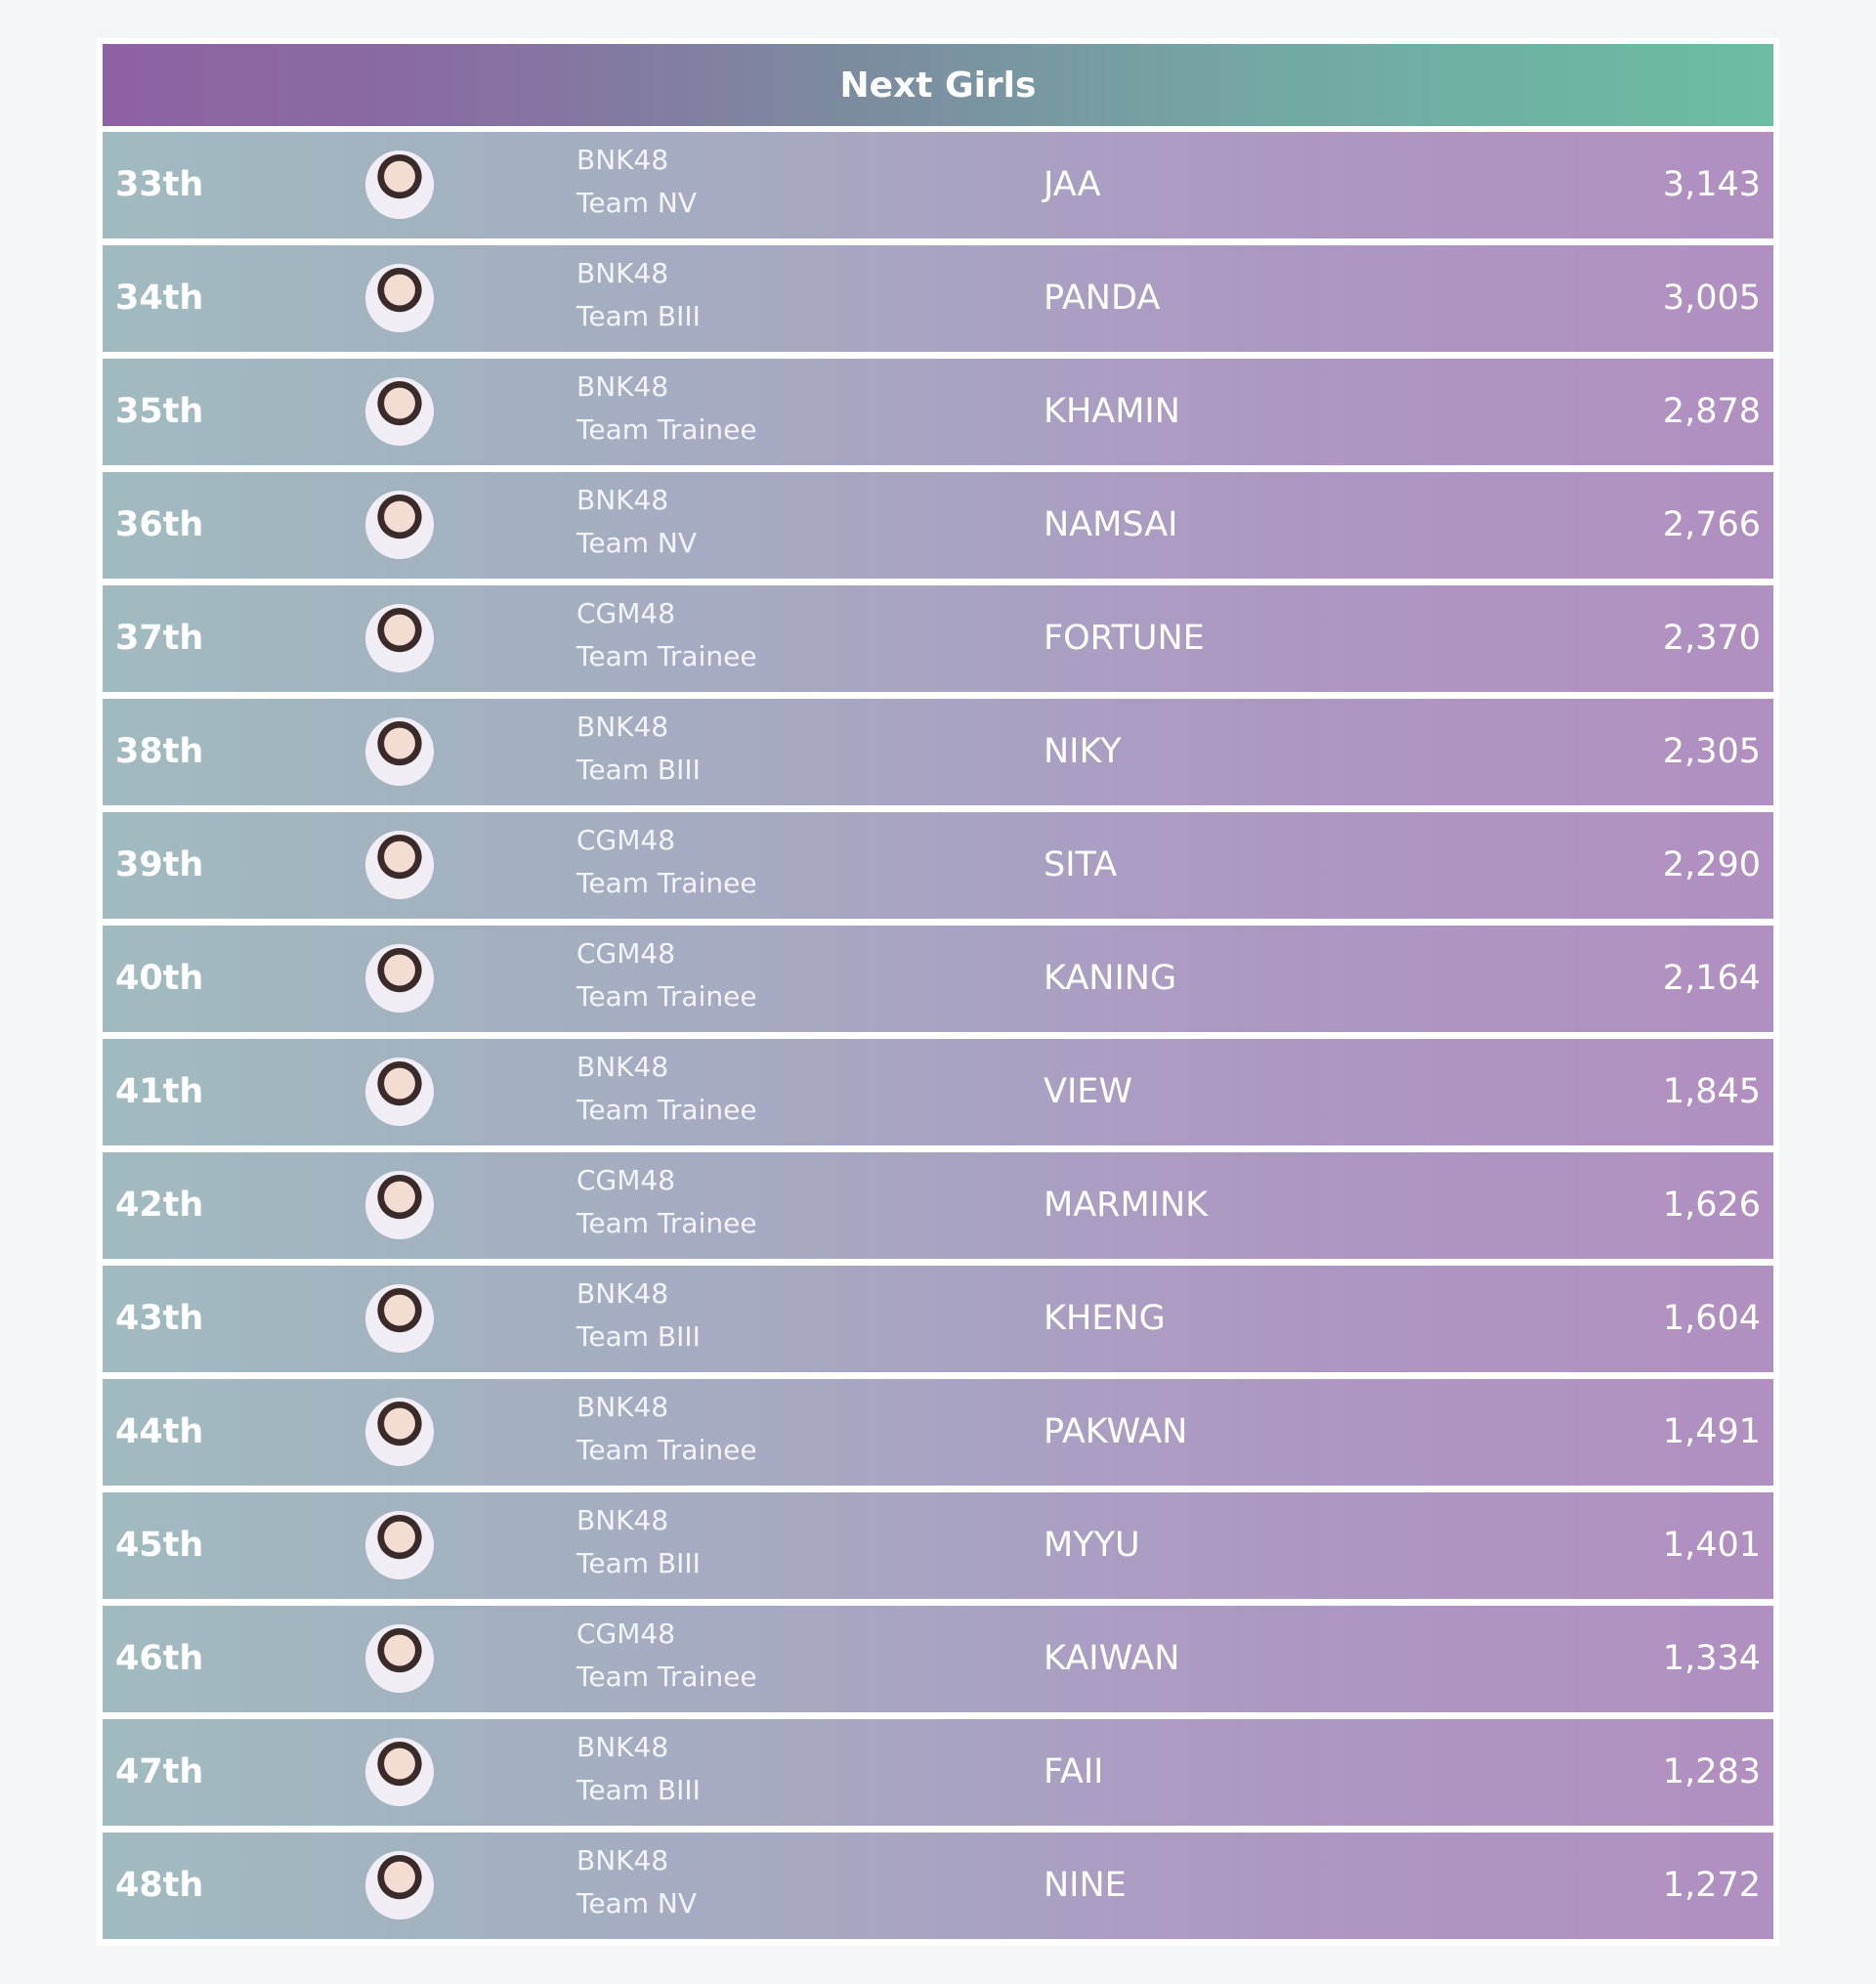  I want to click on table-row: 33th BNK48 Team NV JAA 3,143, so click(938, 185).